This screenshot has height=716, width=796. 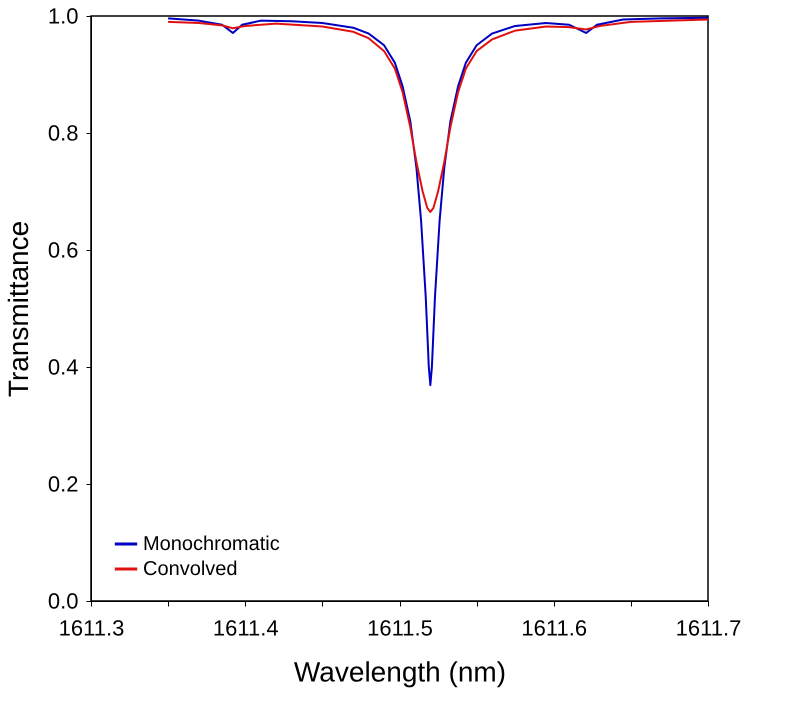 I want to click on x-tick-label: 1611.4, so click(x=245, y=628).